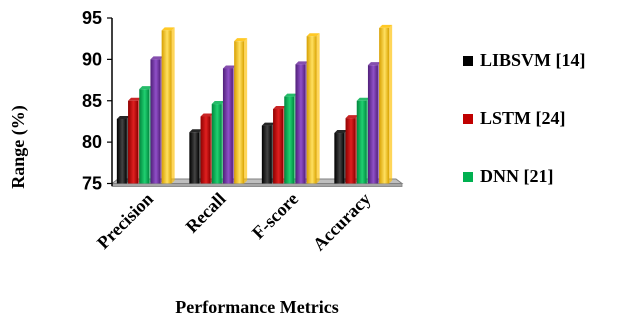 The image size is (623, 323). Describe the element at coordinates (92, 142) in the screenshot. I see `y-tick-label: 80` at that location.